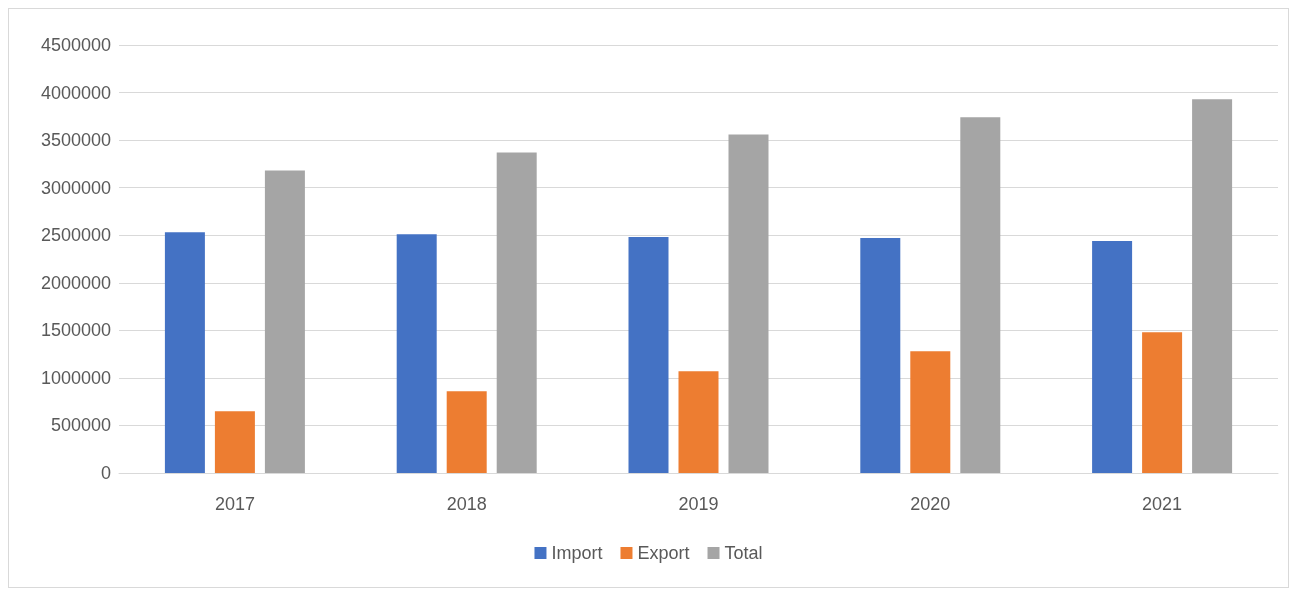 This screenshot has height=598, width=1299. What do you see at coordinates (75, 140) in the screenshot?
I see `y-tick-label: 3500000` at bounding box center [75, 140].